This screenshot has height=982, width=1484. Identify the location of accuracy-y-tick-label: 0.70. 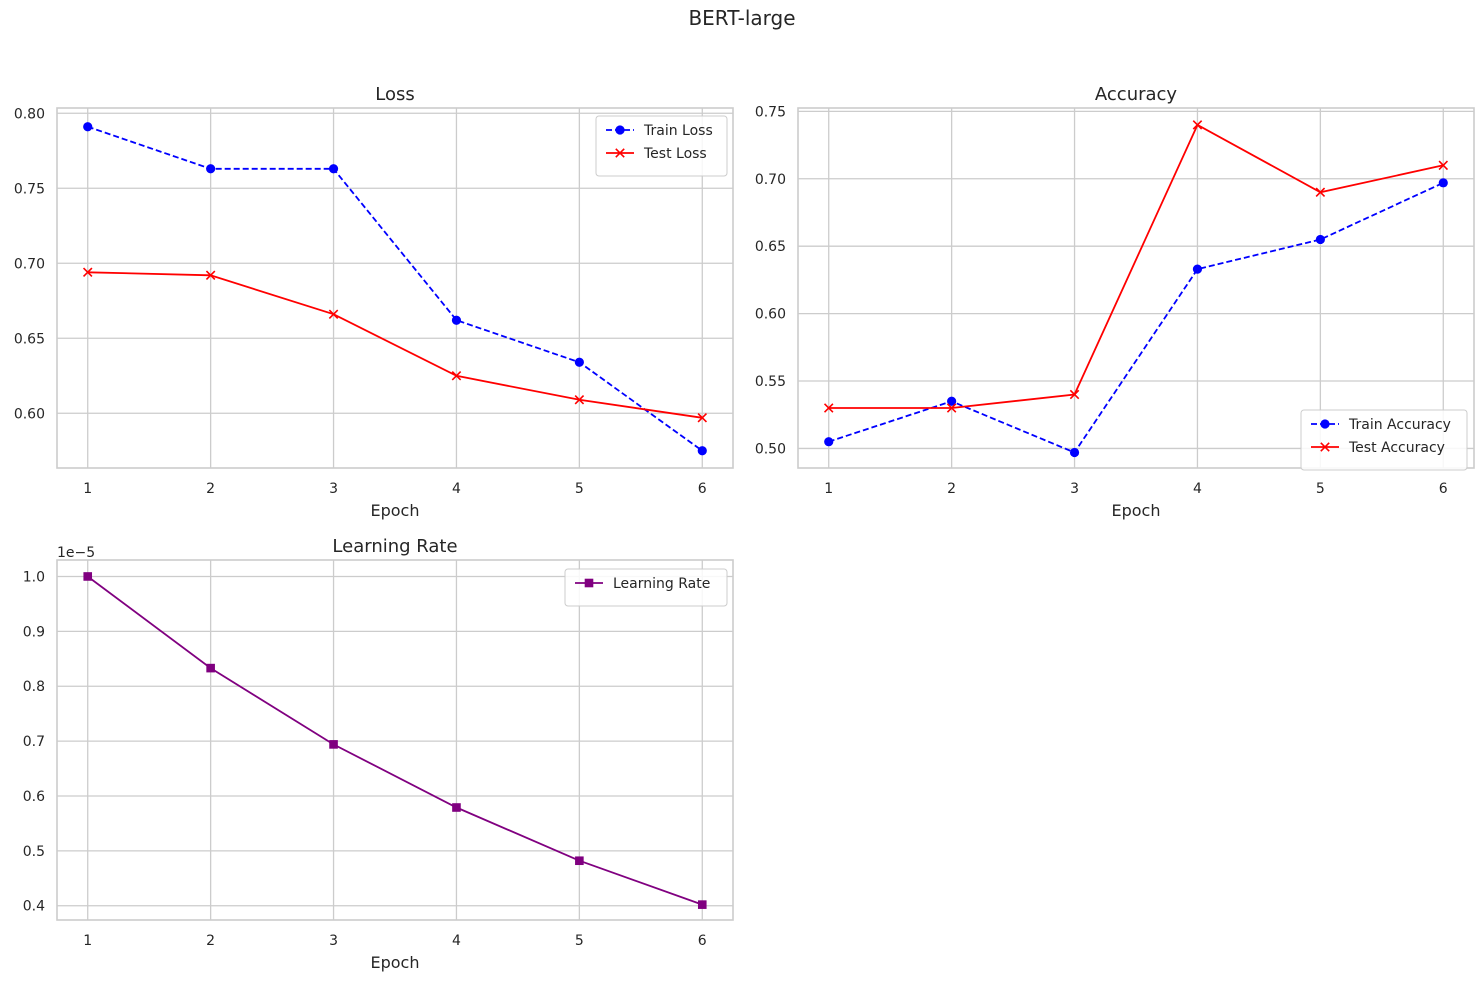
(770, 180).